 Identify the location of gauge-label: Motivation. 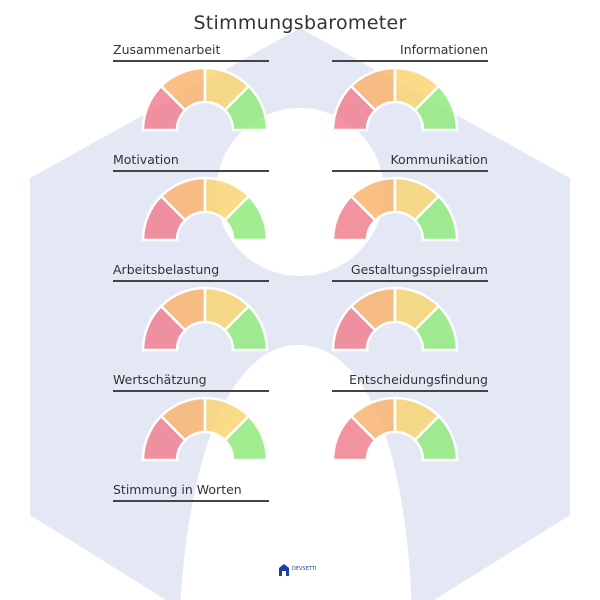
(191, 162).